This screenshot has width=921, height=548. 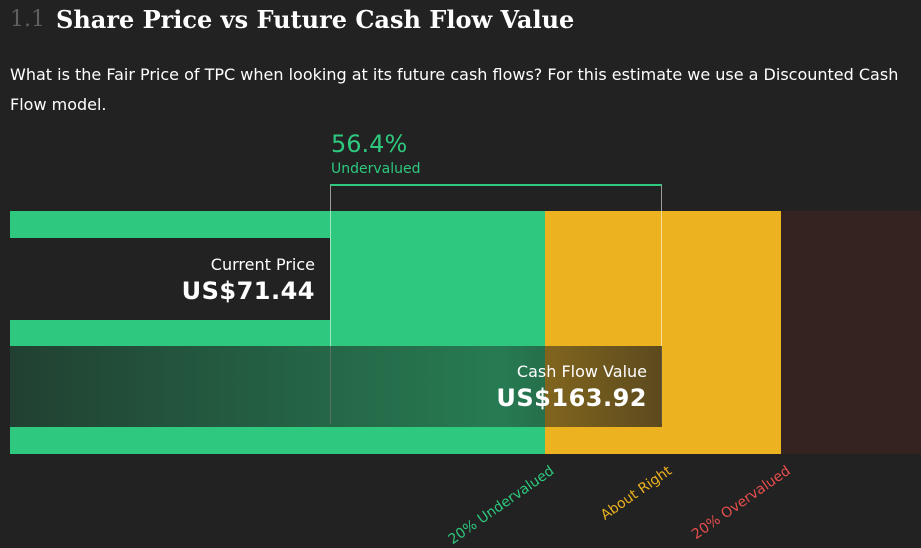 I want to click on zone-label-overvalued: 20% Overvalued, so click(x=741, y=503).